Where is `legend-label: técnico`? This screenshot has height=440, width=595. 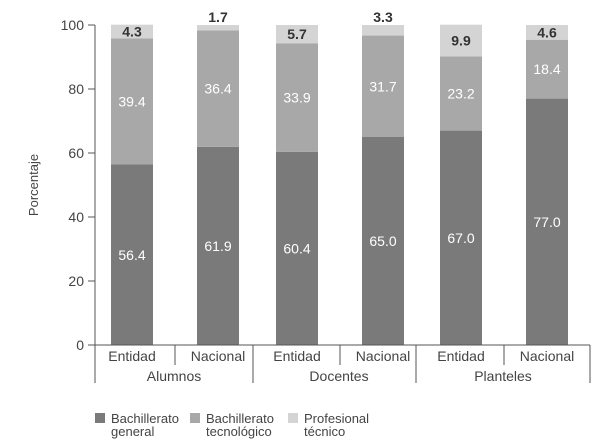
legend-label: técnico is located at coordinates (324, 431).